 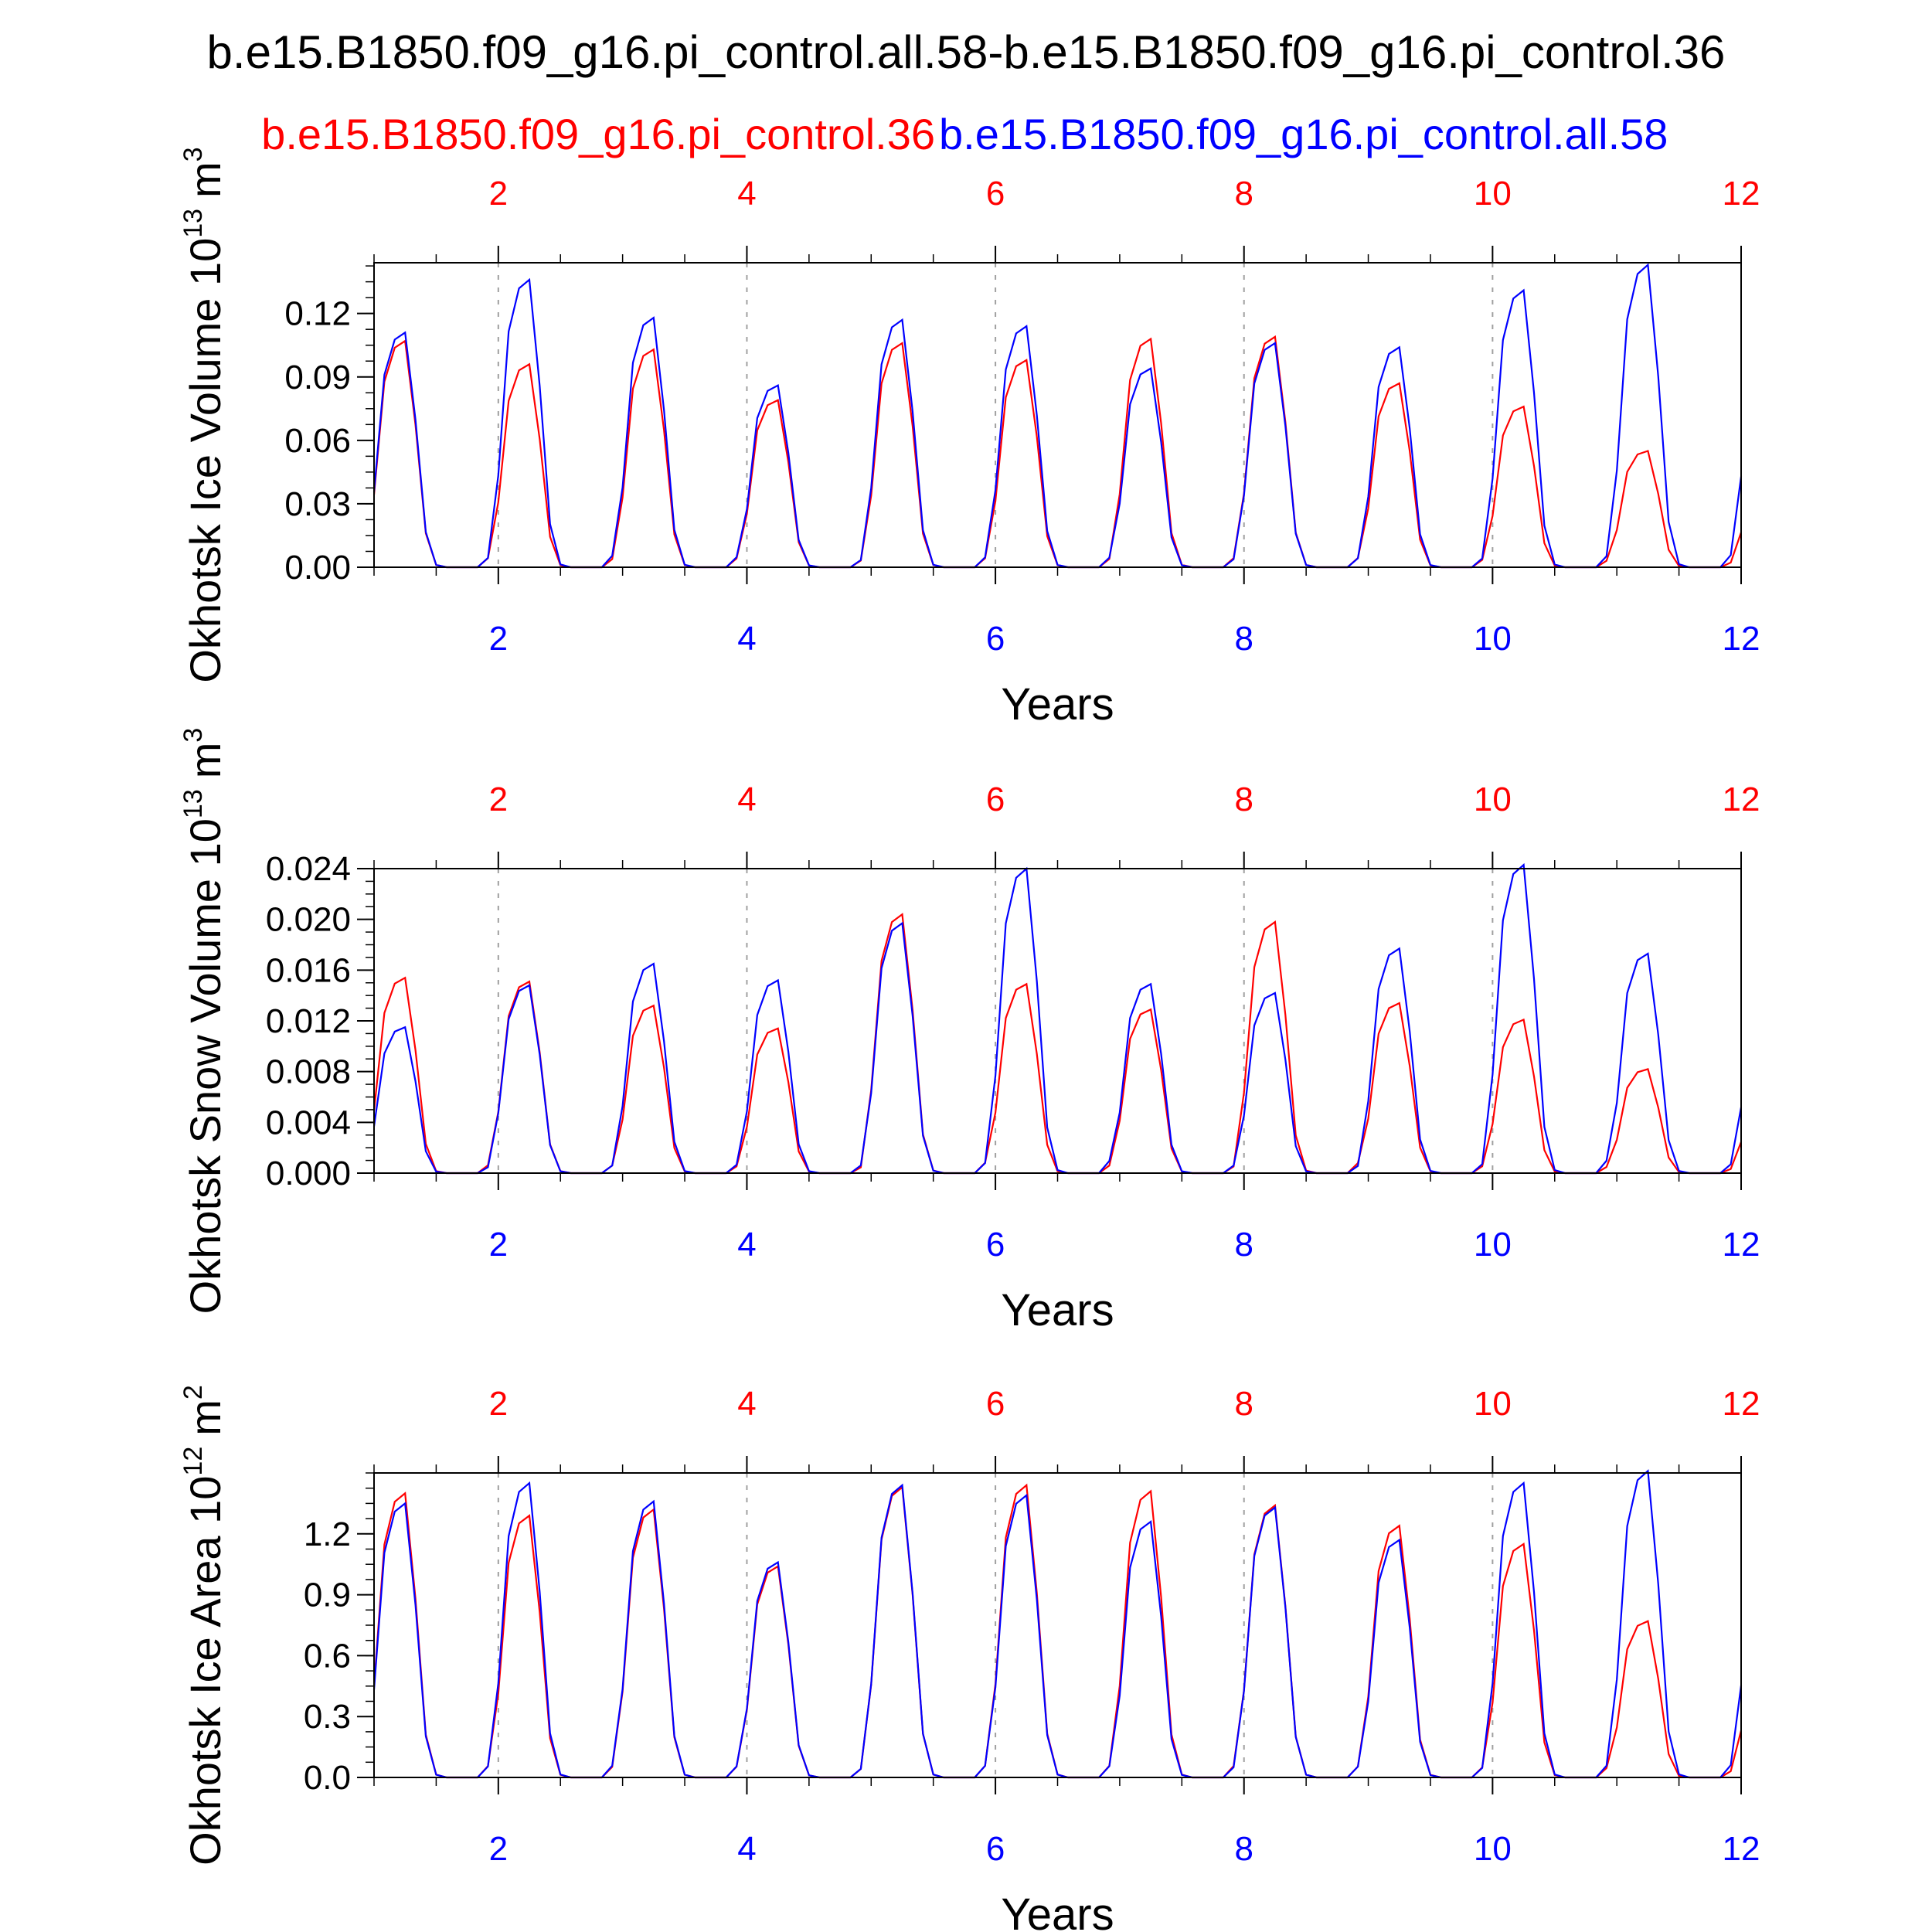 I want to click on y-tick-label: 0.008, so click(x=308, y=1072).